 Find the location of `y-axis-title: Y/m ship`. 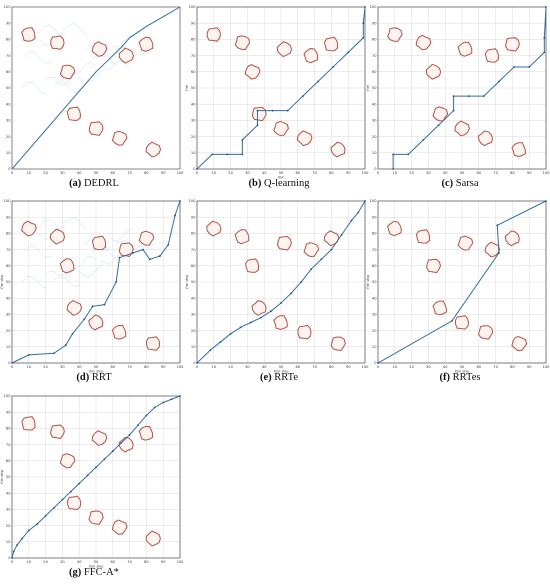

y-axis-title: Y/m ship is located at coordinates (2, 282).